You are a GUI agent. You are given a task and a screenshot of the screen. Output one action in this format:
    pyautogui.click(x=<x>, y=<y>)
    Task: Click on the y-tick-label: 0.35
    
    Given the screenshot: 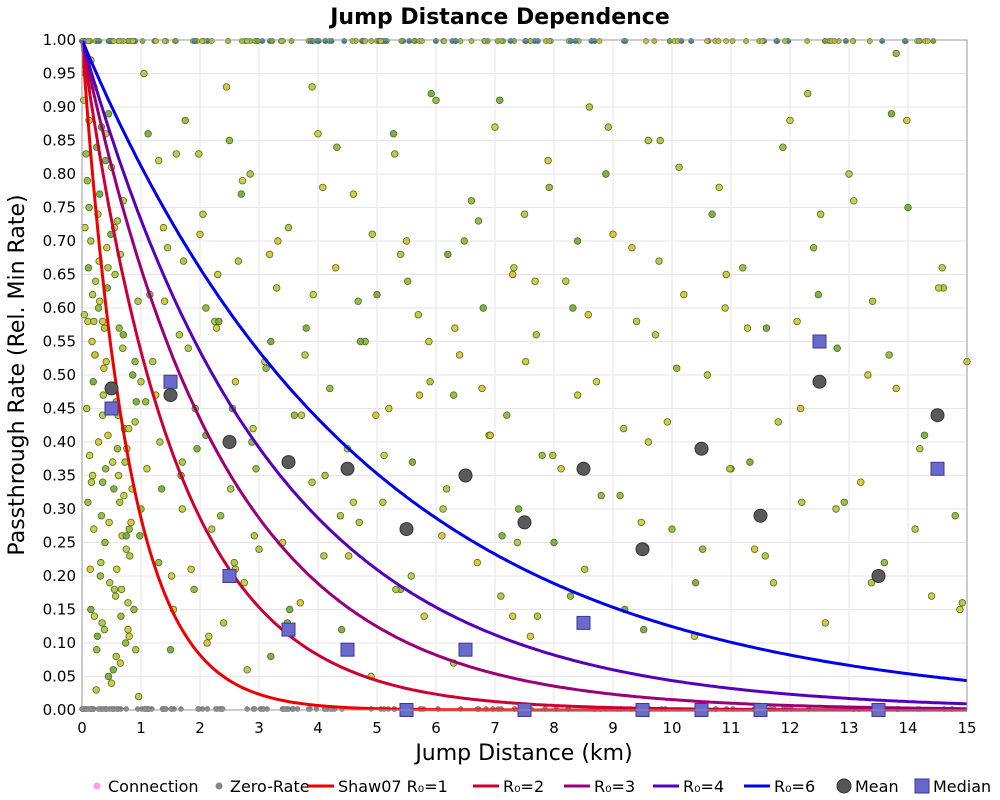 What is the action you would take?
    pyautogui.click(x=59, y=476)
    